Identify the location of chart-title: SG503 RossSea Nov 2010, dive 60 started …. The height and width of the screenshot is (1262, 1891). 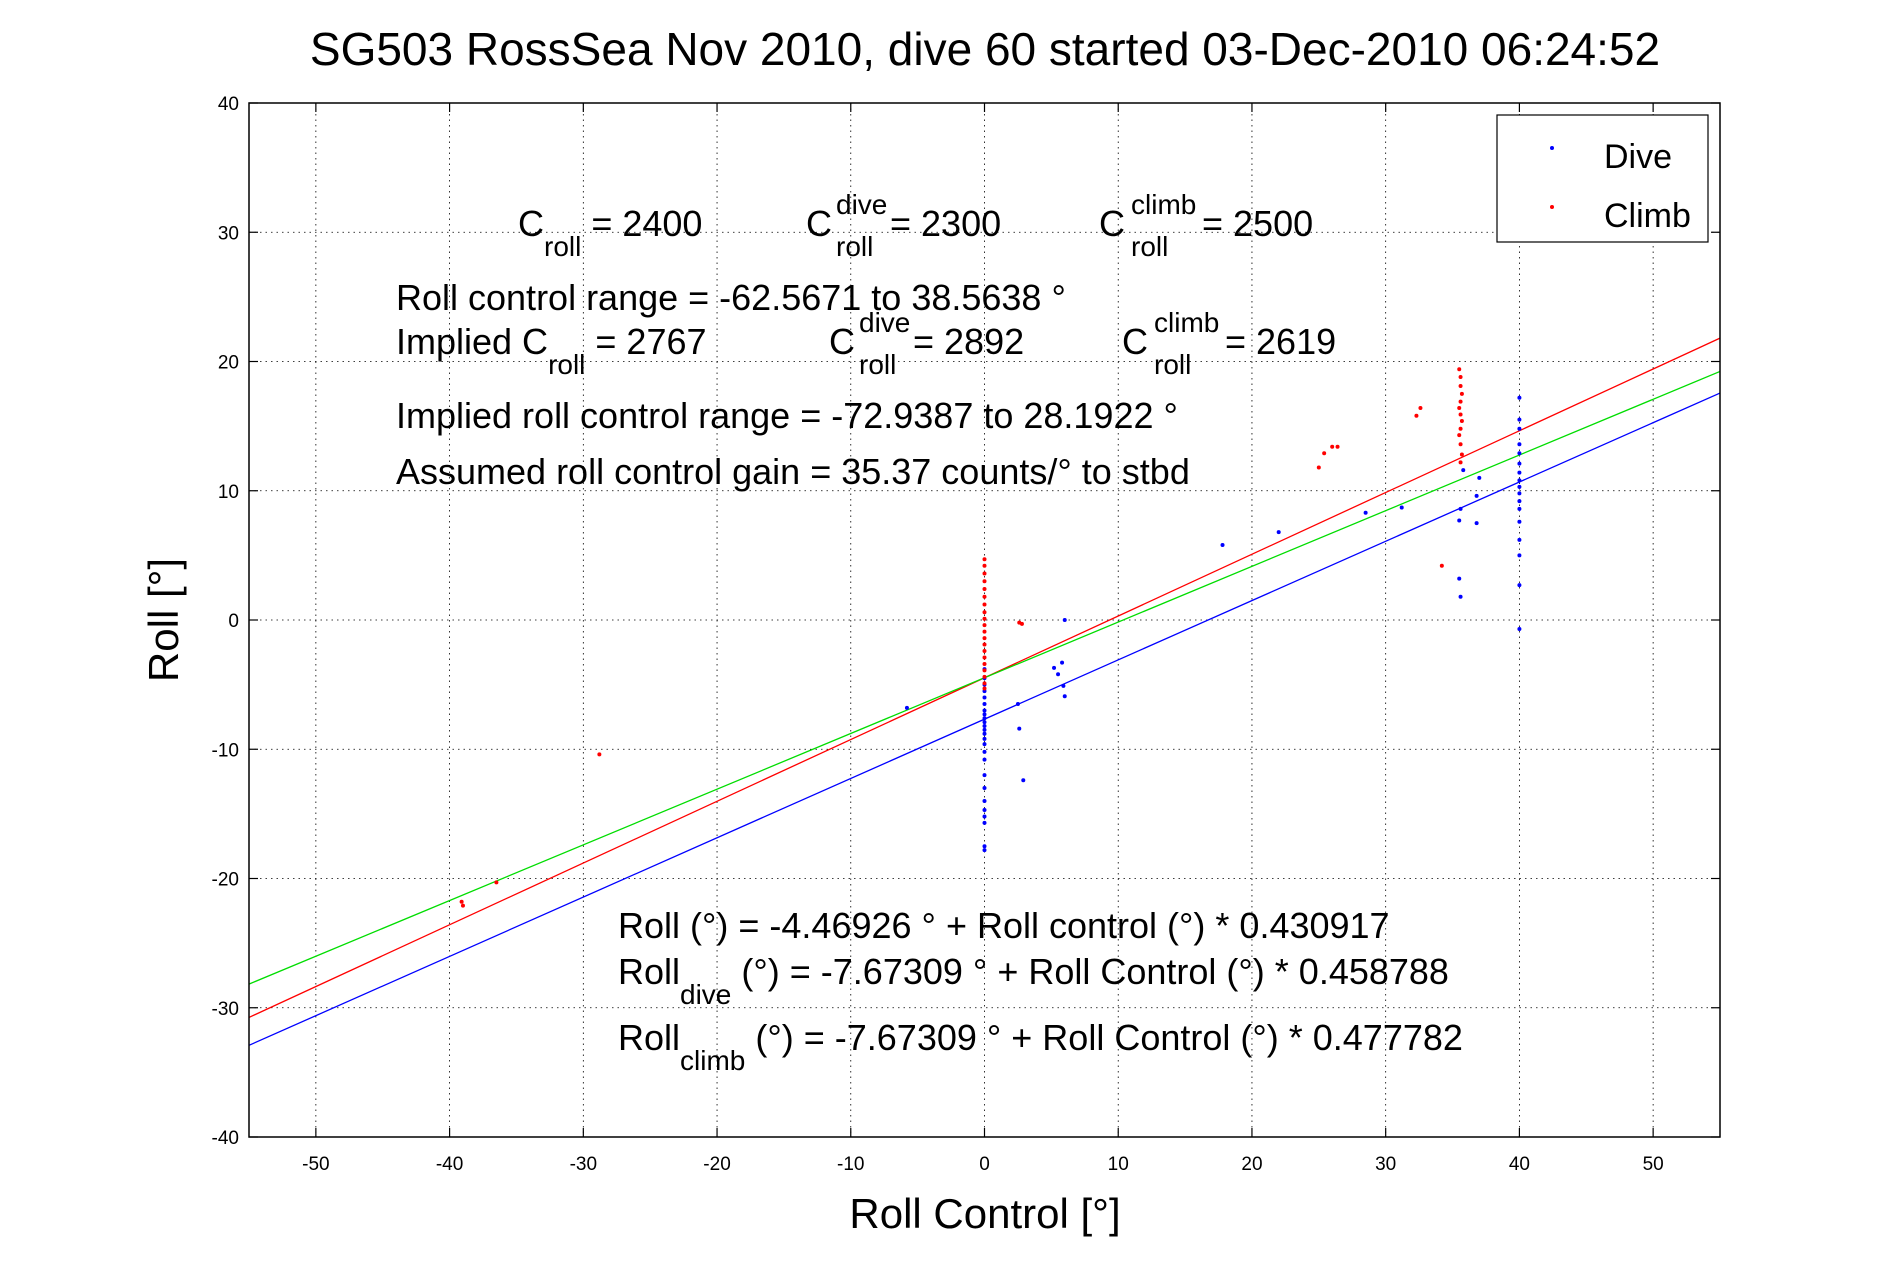
(985, 49).